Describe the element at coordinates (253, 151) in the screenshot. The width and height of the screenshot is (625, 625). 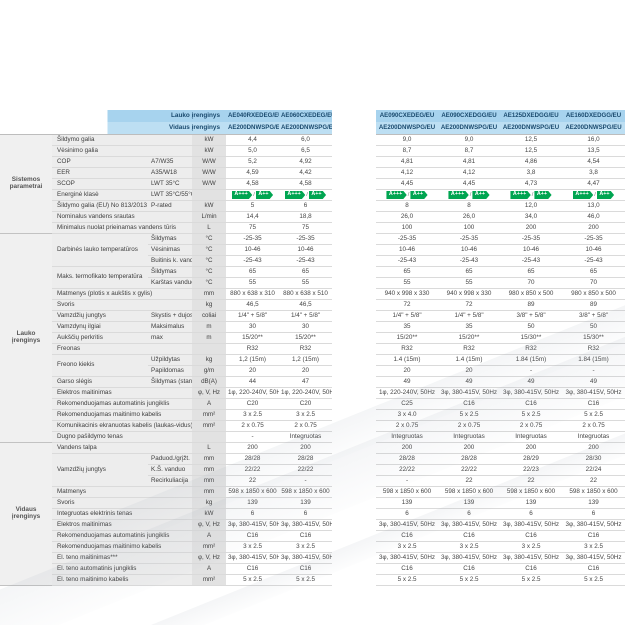
I see `spec-value: 5,0` at that location.